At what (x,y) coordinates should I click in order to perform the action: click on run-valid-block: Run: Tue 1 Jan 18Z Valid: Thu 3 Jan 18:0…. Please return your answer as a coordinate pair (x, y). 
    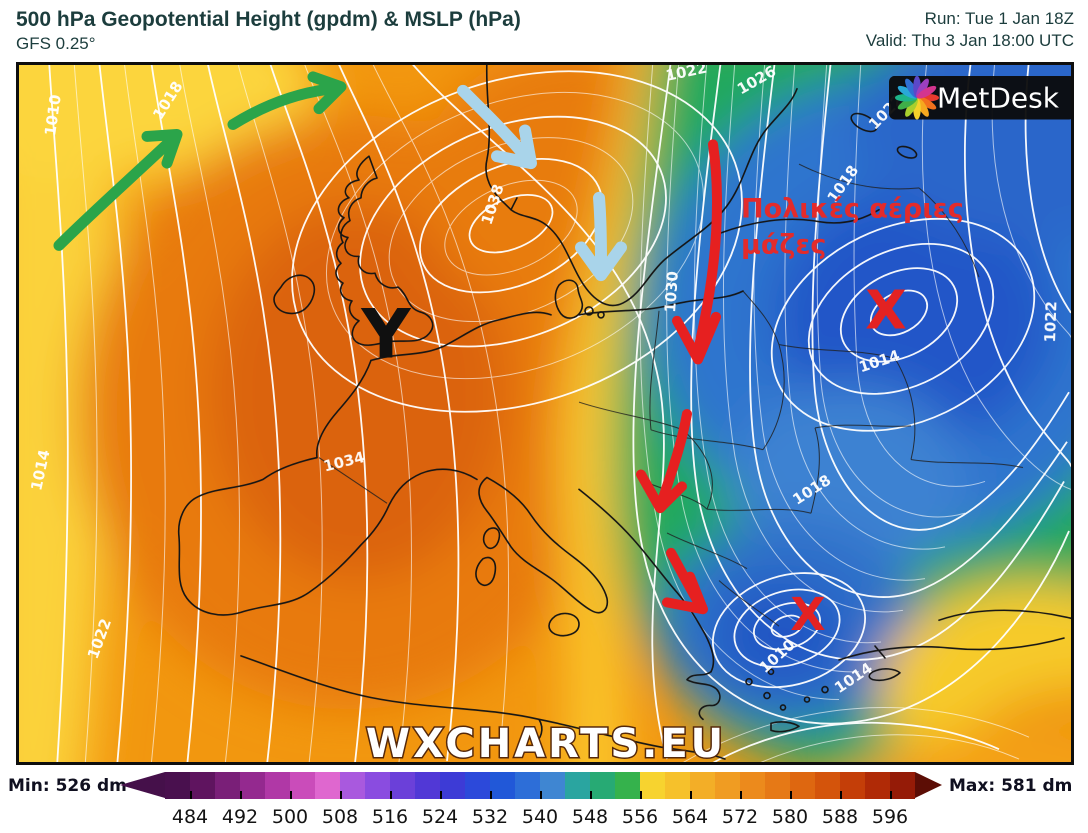
    Looking at the image, I should click on (970, 30).